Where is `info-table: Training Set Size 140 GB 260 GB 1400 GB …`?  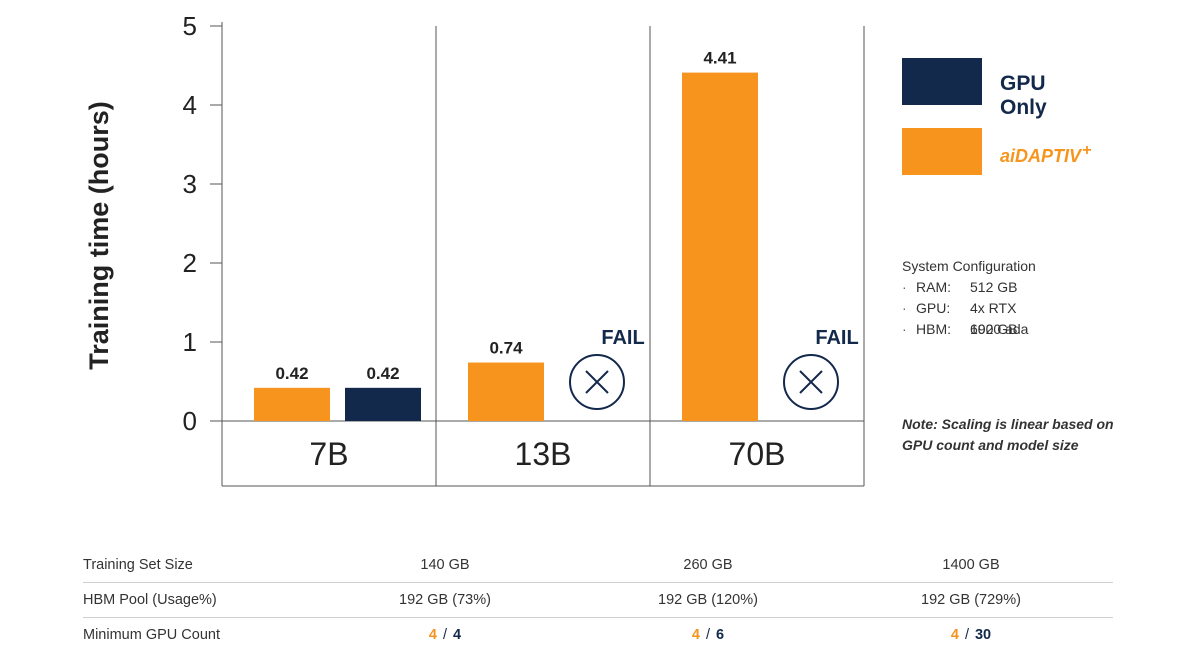 info-table: Training Set Size 140 GB 260 GB 1400 GB … is located at coordinates (598, 600).